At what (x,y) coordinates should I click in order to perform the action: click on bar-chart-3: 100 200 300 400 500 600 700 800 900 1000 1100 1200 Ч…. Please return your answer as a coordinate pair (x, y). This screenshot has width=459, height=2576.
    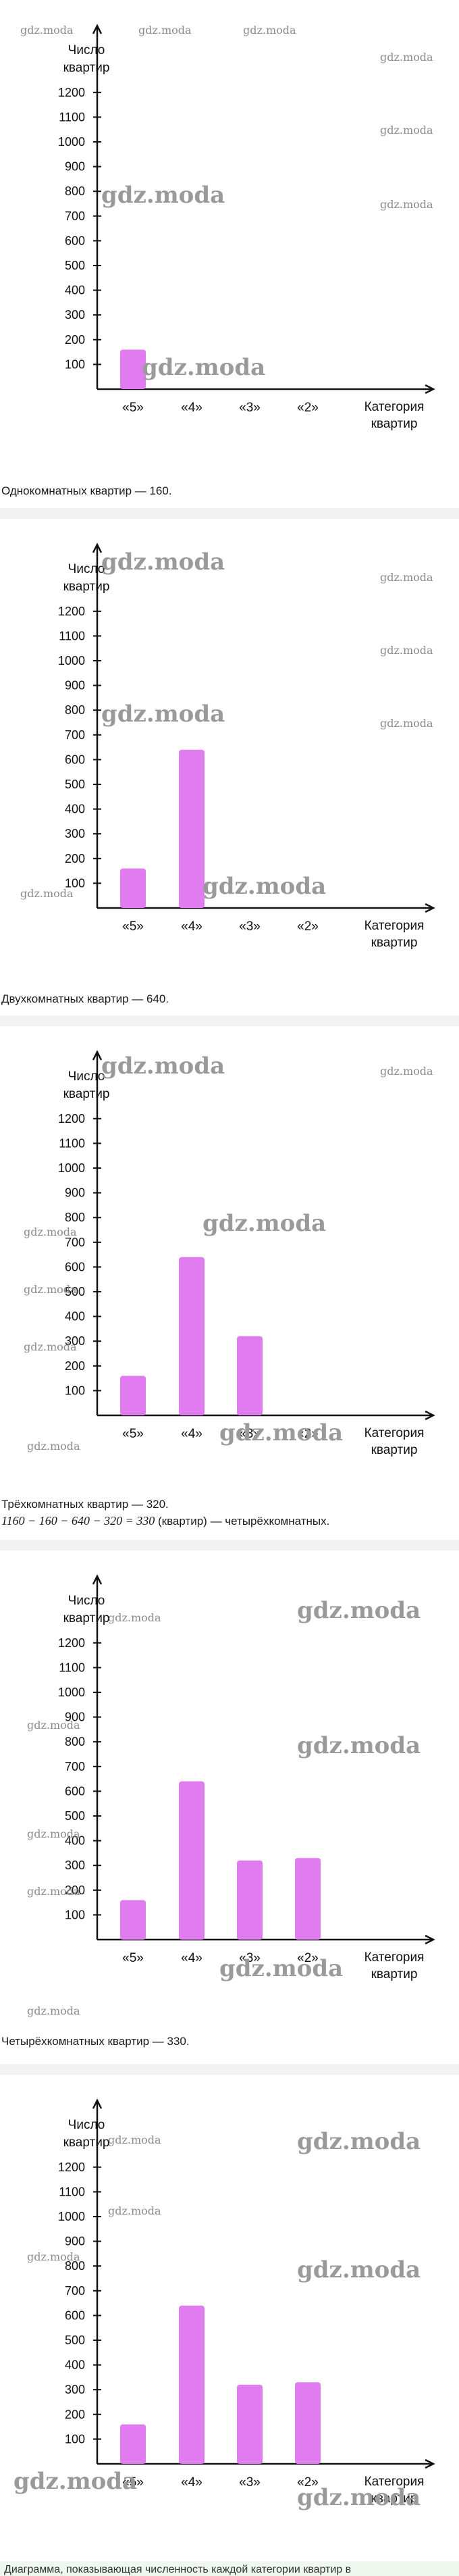
    Looking at the image, I should click on (230, 1253).